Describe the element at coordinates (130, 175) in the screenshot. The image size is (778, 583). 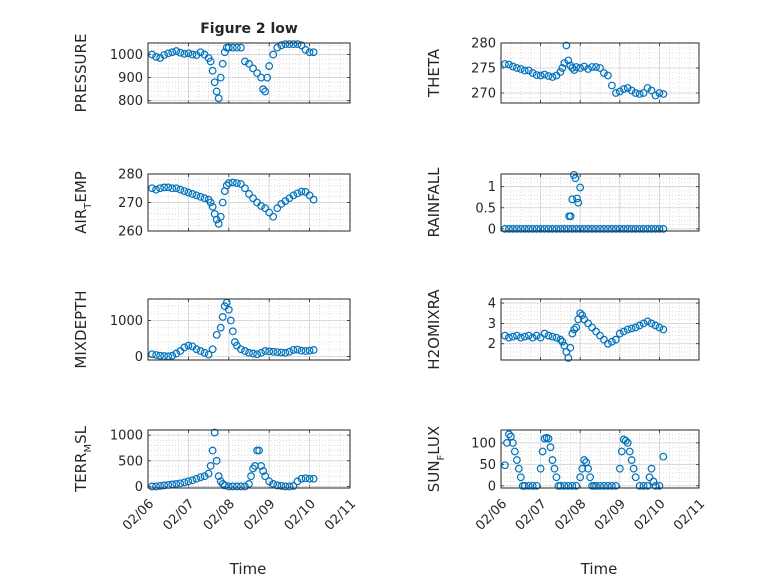
I see `y-tick-label: 280` at that location.